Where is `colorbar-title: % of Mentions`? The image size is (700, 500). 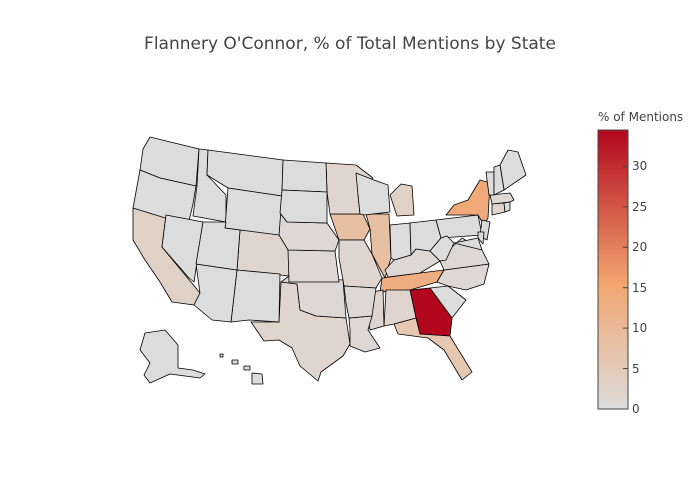 colorbar-title: % of Mentions is located at coordinates (641, 117).